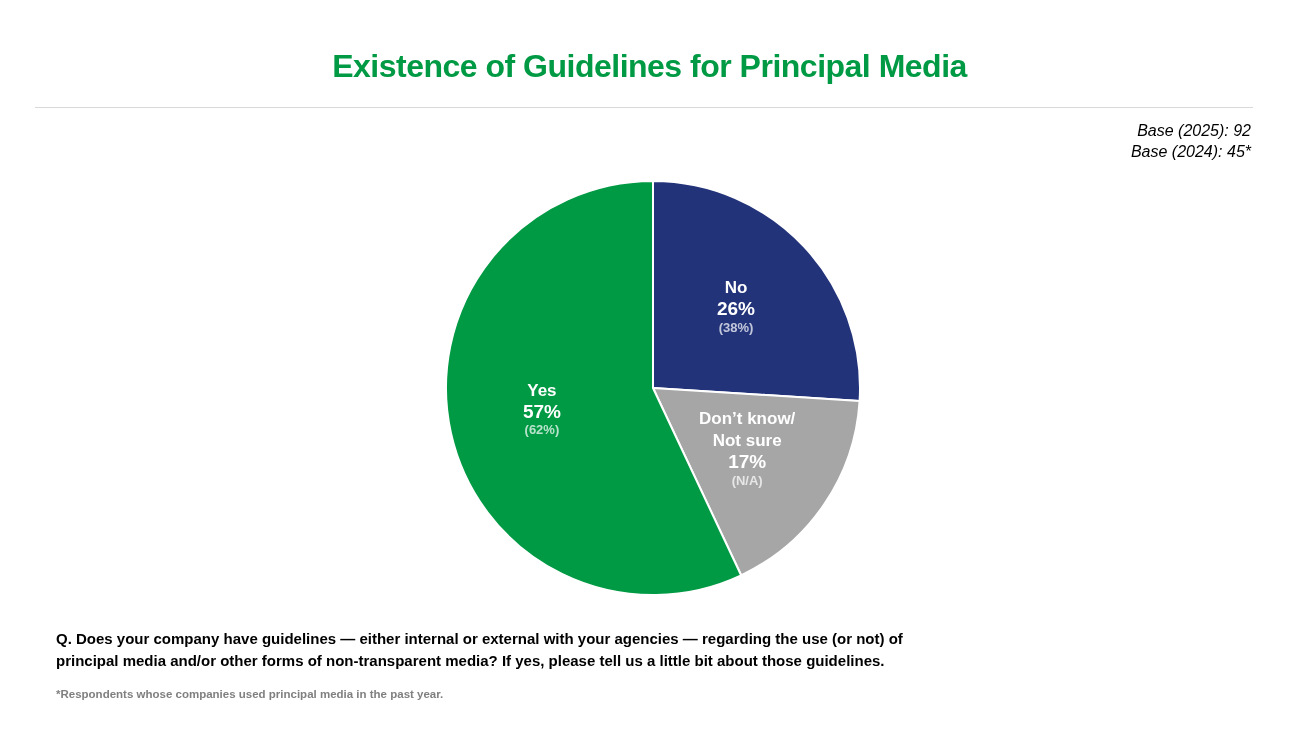 The image size is (1299, 730). I want to click on text: Base (2025): 92, so click(1194, 131).